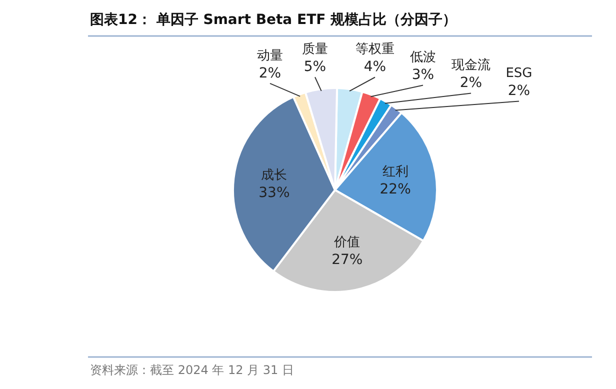  I want to click on slice-label: 现金流, so click(471, 65).